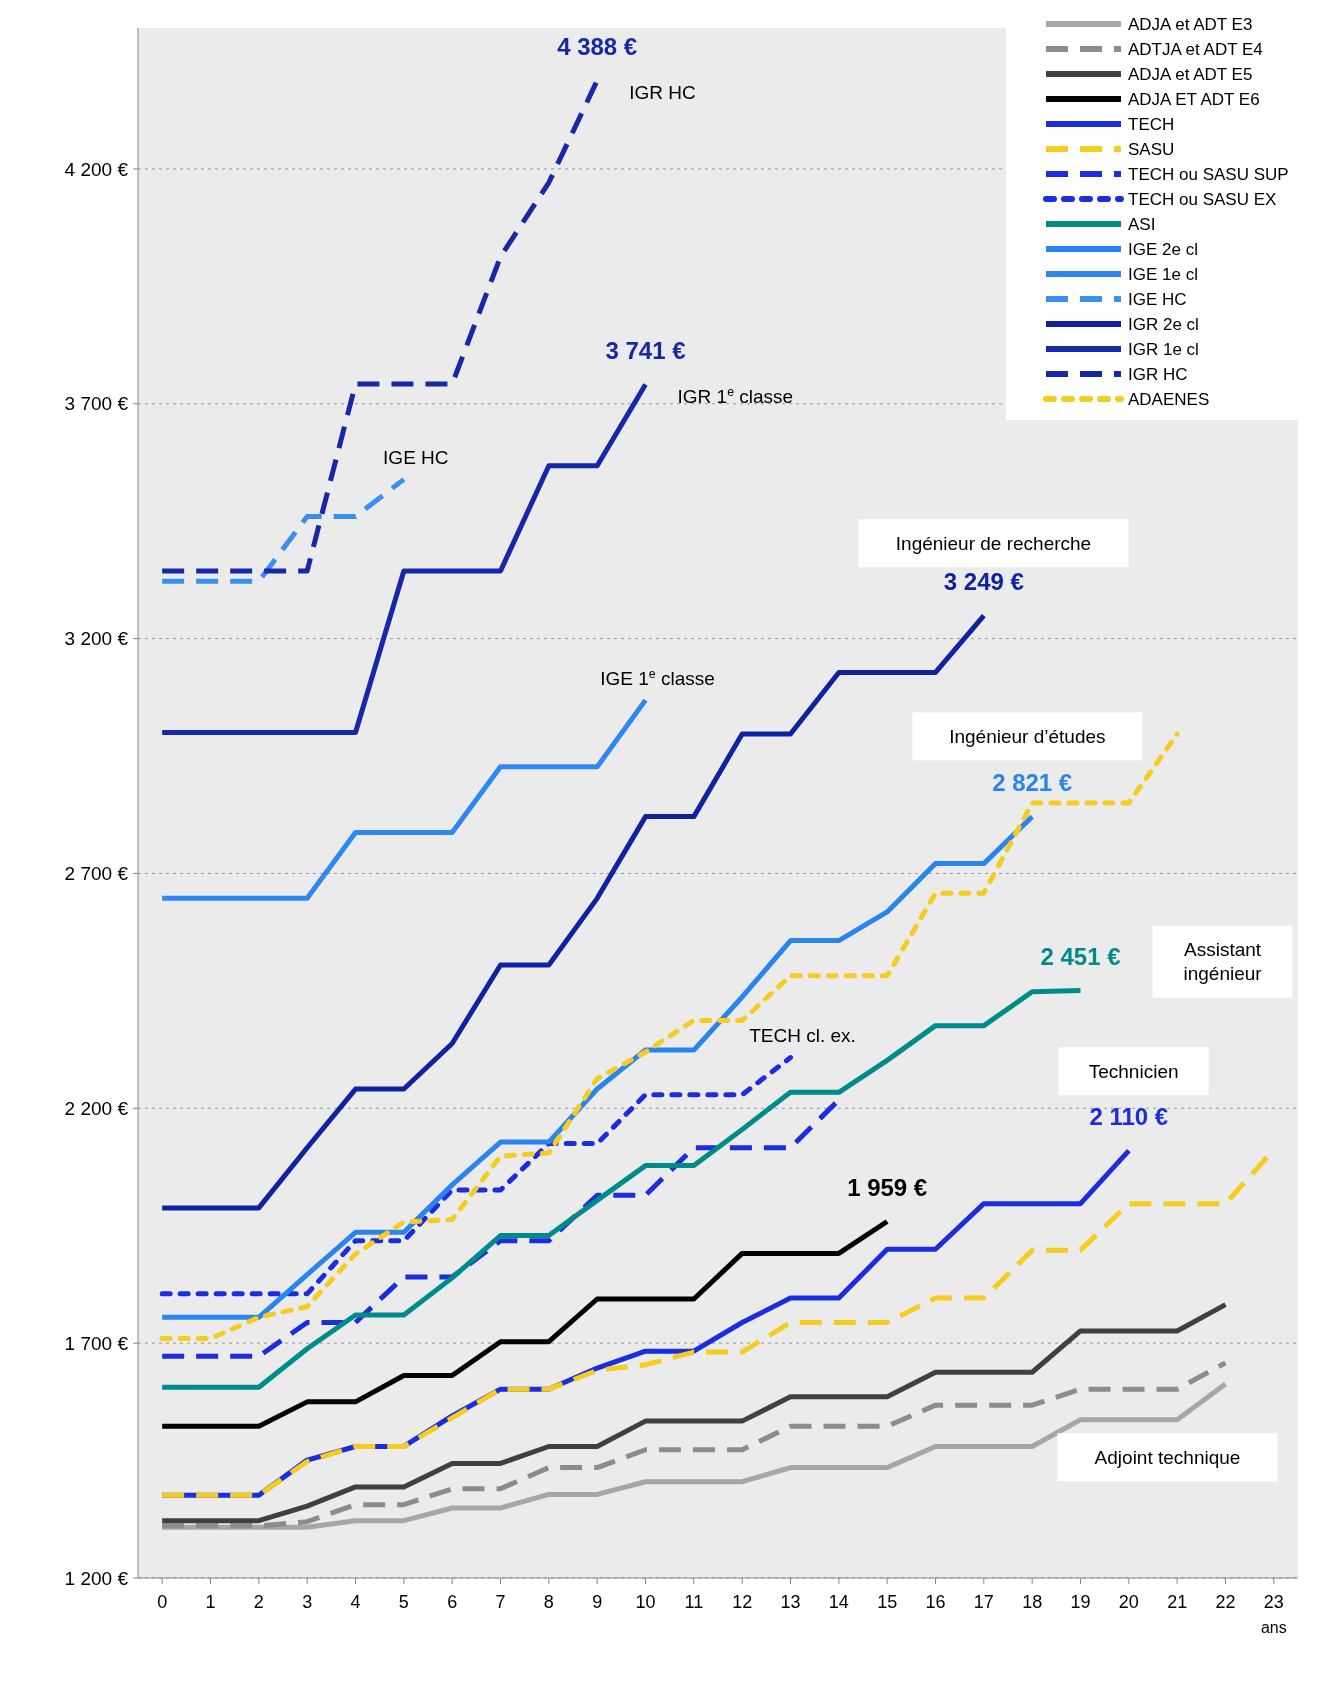 This screenshot has height=1684, width=1322. Describe the element at coordinates (735, 396) in the screenshot. I see `annotation: IGR 1$^{e}$ classe` at that location.